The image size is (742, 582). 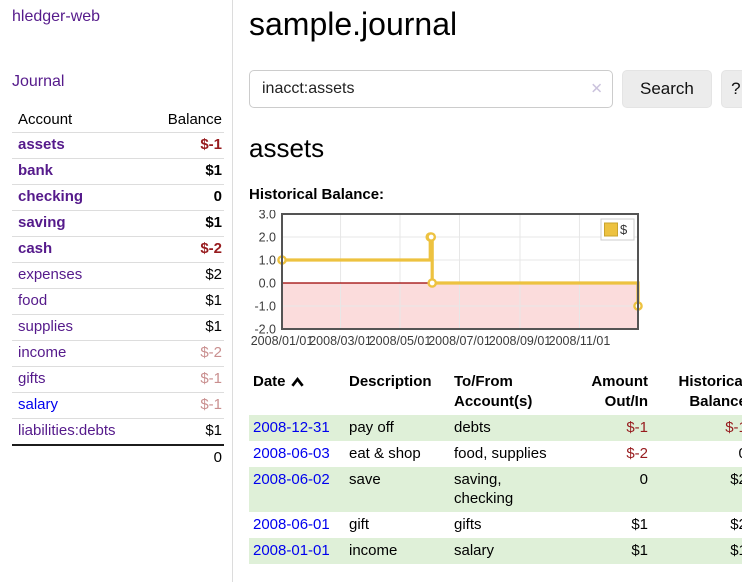 What do you see at coordinates (297, 392) in the screenshot?
I see `register-header-date: Date` at bounding box center [297, 392].